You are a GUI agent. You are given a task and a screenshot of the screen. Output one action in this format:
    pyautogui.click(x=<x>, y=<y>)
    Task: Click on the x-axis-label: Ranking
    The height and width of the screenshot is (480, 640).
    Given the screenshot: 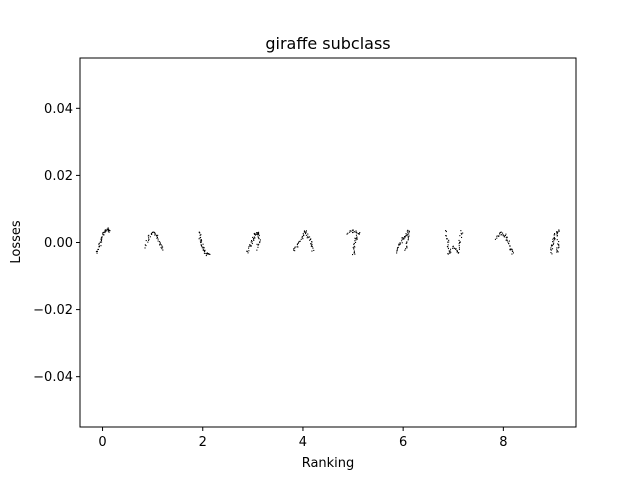 What is the action you would take?
    pyautogui.click(x=328, y=463)
    